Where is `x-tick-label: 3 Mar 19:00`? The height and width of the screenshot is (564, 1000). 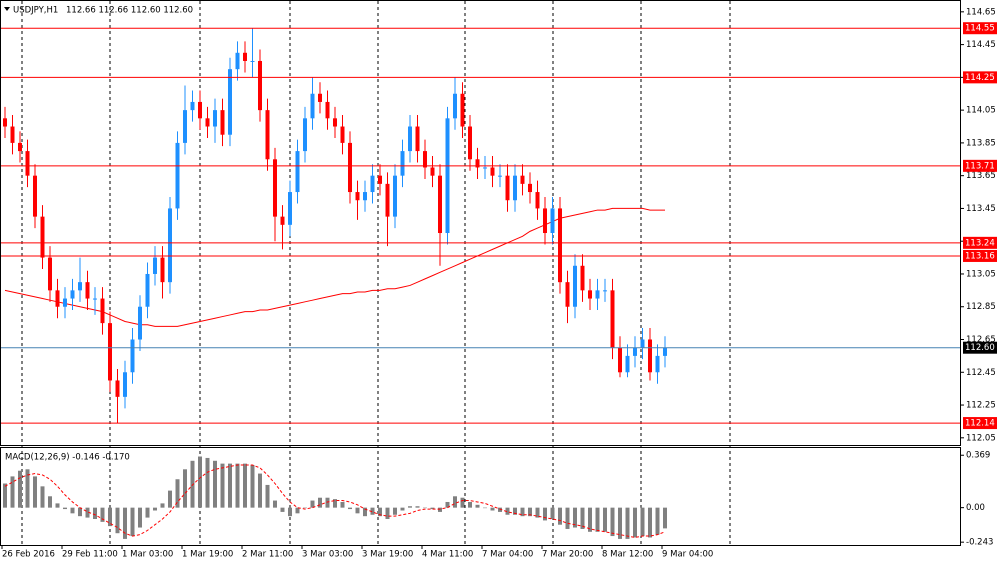 x-tick-label: 3 Mar 19:00 is located at coordinates (387, 555).